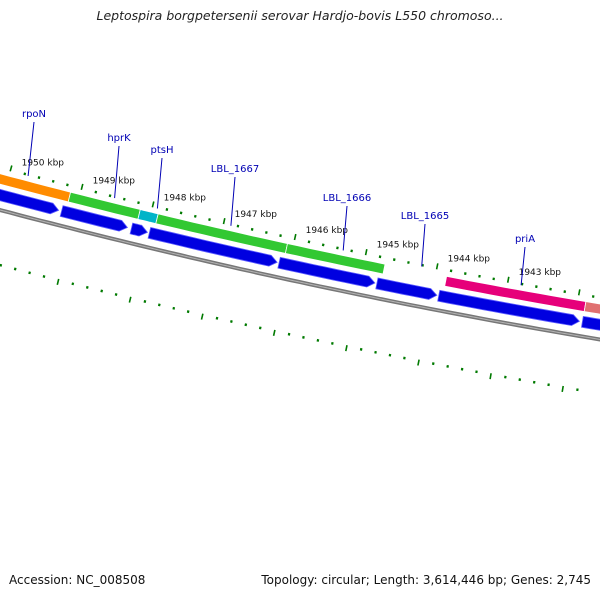 The height and width of the screenshot is (600, 600). Describe the element at coordinates (525, 239) in the screenshot. I see `gene-label-priA: priA` at that location.